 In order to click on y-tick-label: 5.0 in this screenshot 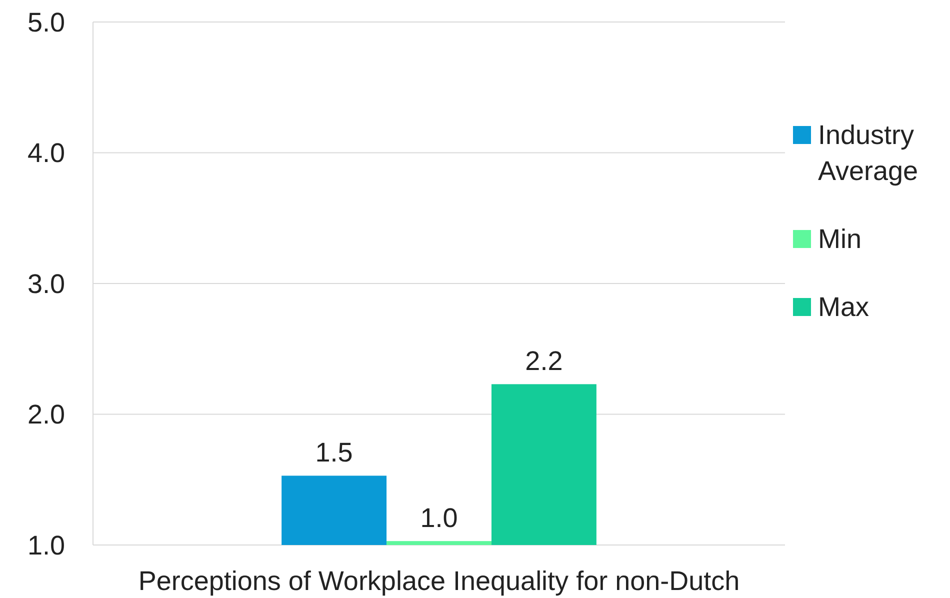, I will do `click(46, 22)`.